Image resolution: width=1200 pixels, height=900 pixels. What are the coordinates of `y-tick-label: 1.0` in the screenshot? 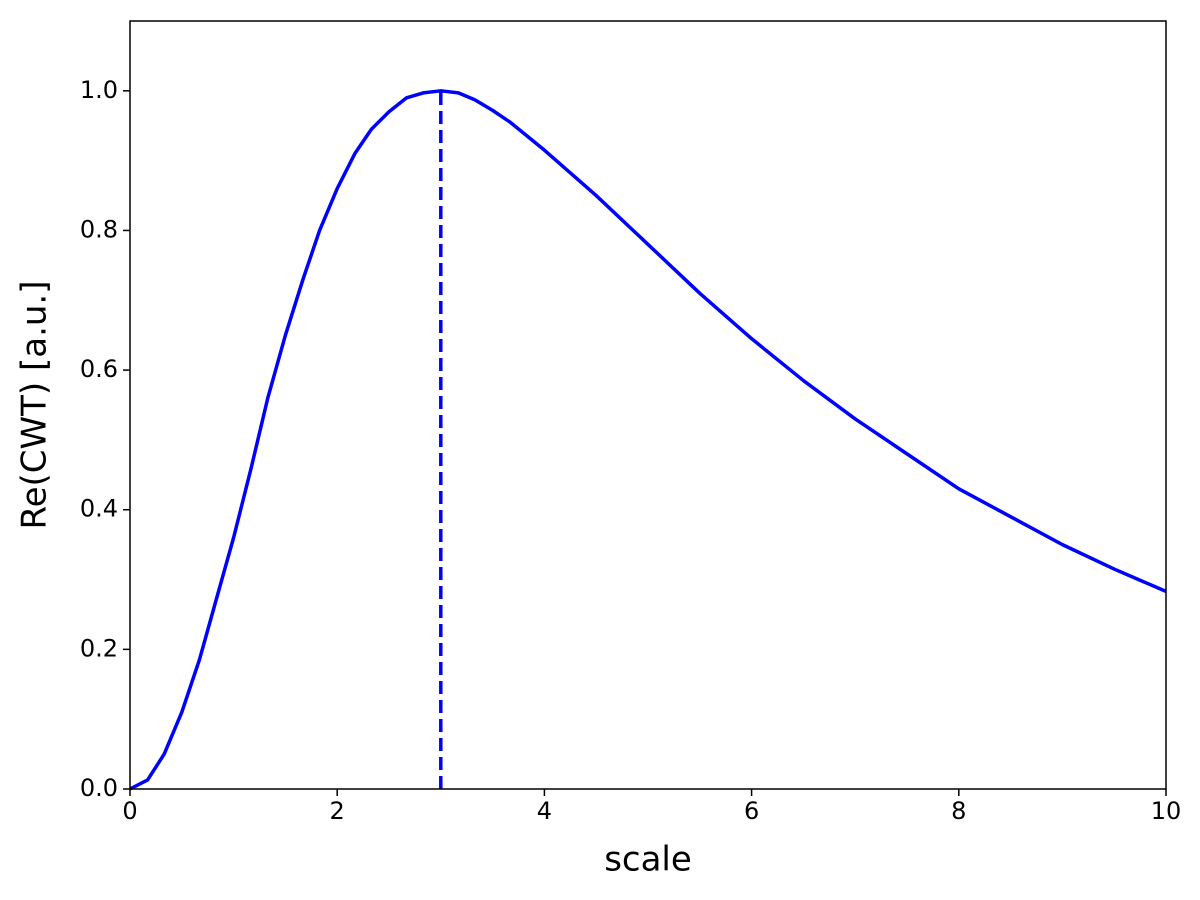 It's located at (99, 90).